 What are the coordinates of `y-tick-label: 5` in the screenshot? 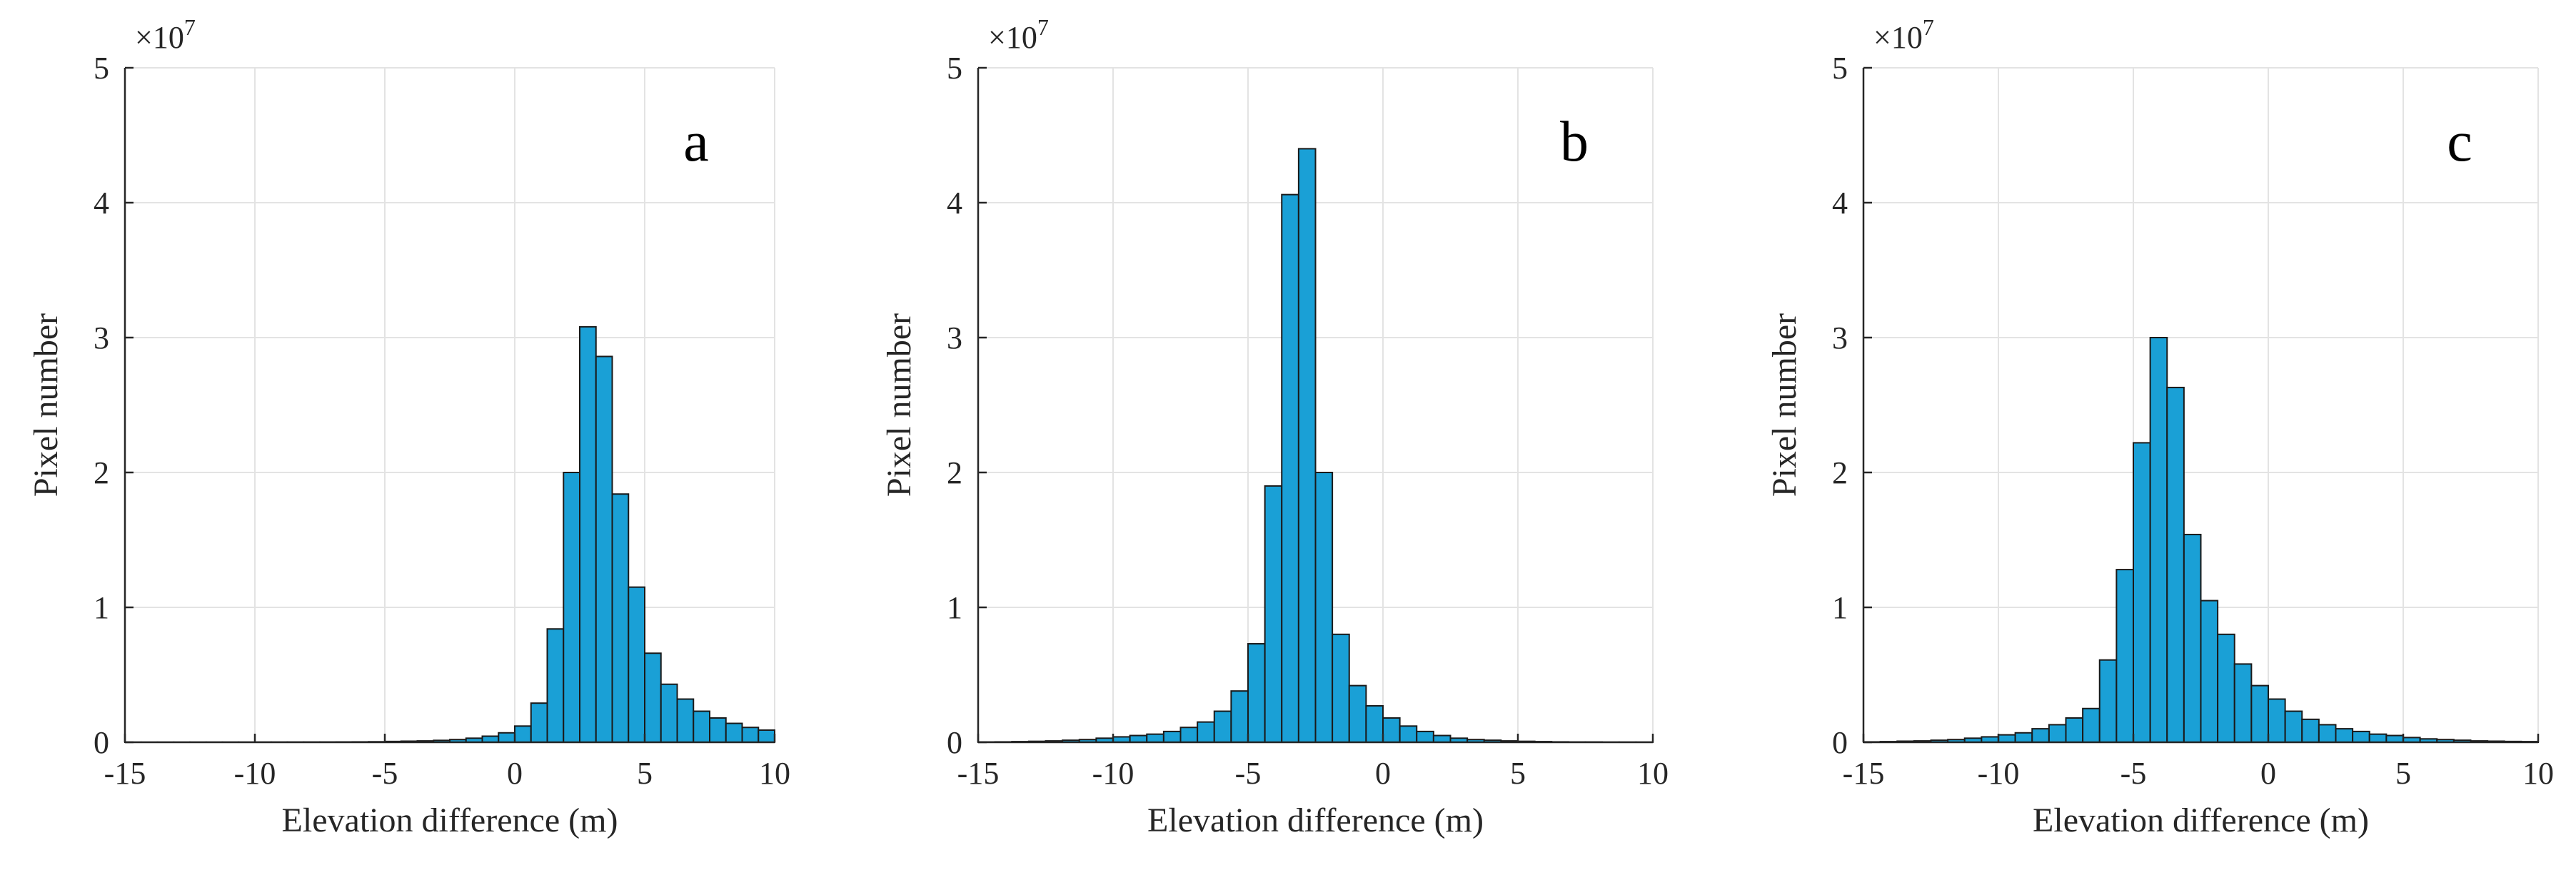 It's located at (101, 69).